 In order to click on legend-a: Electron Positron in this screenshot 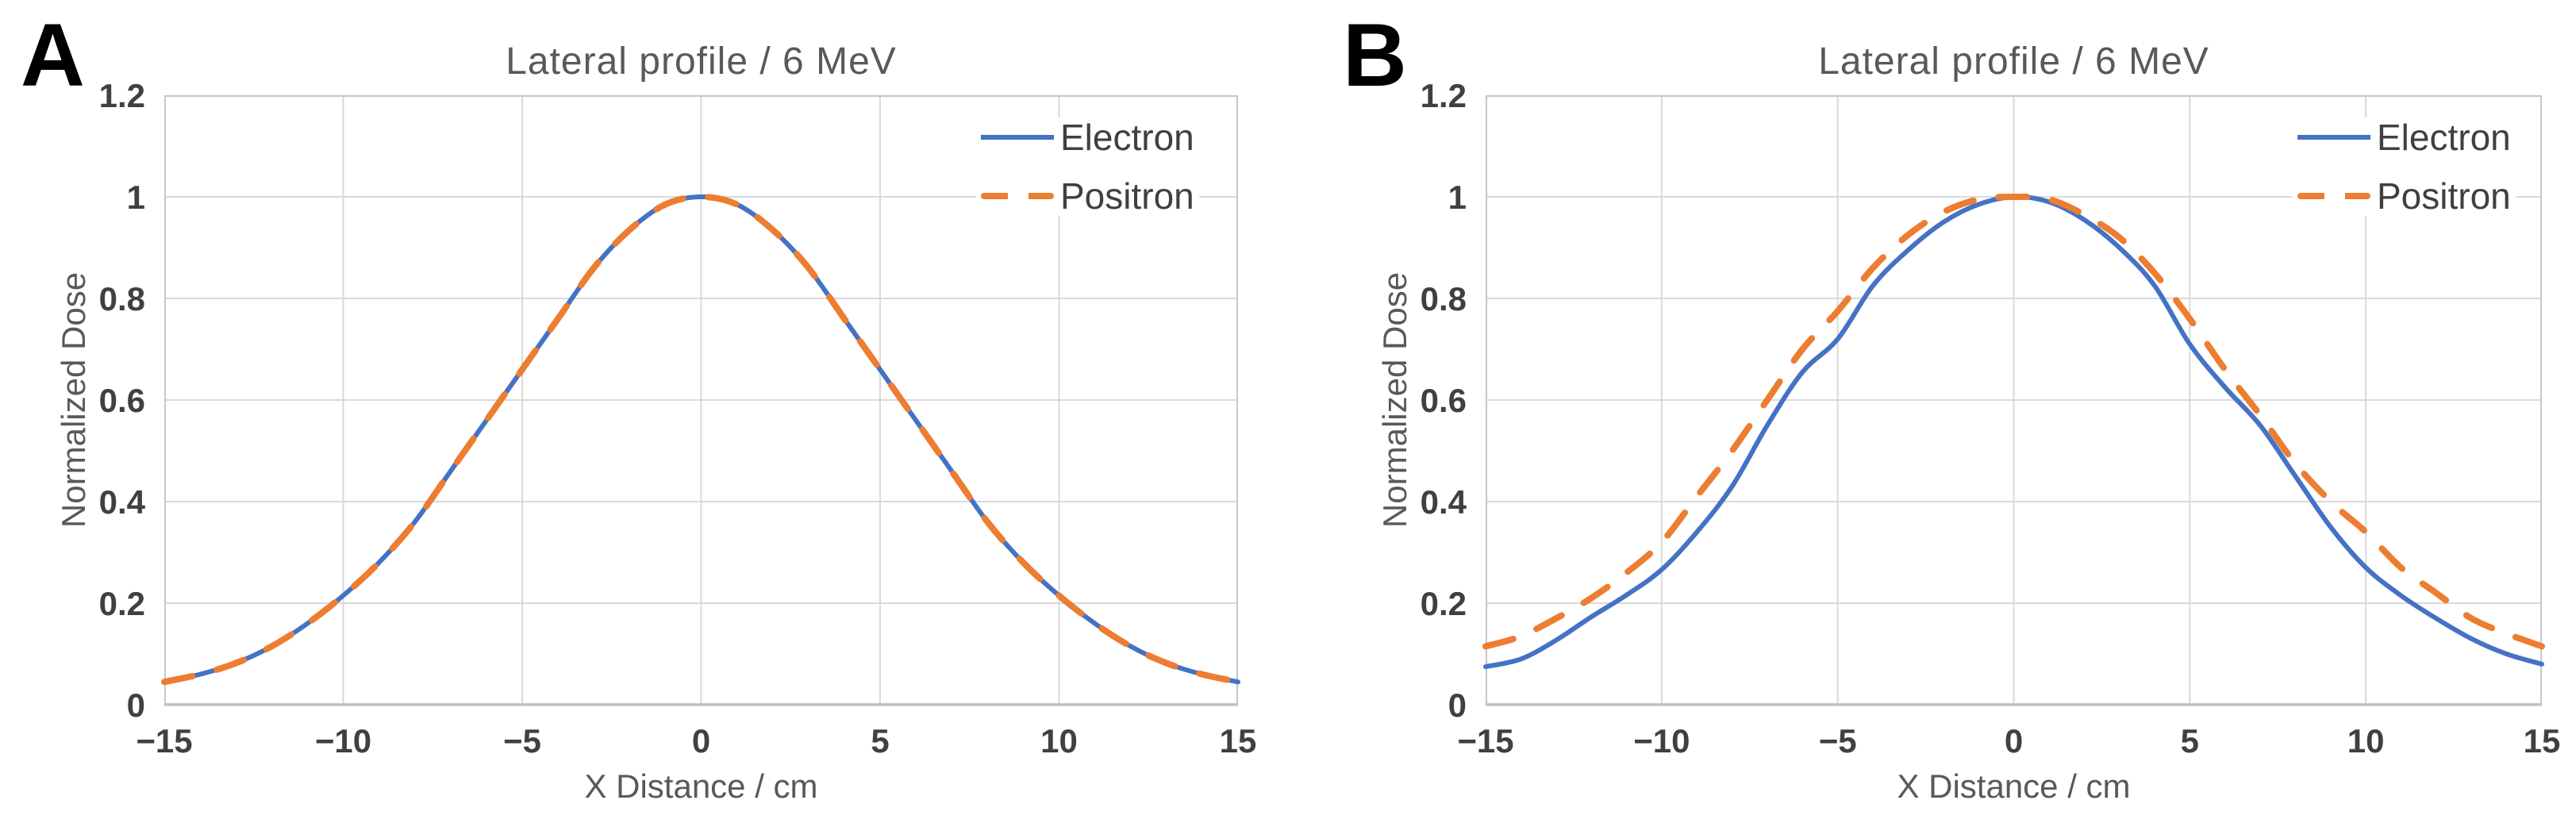, I will do `click(1087, 166)`.